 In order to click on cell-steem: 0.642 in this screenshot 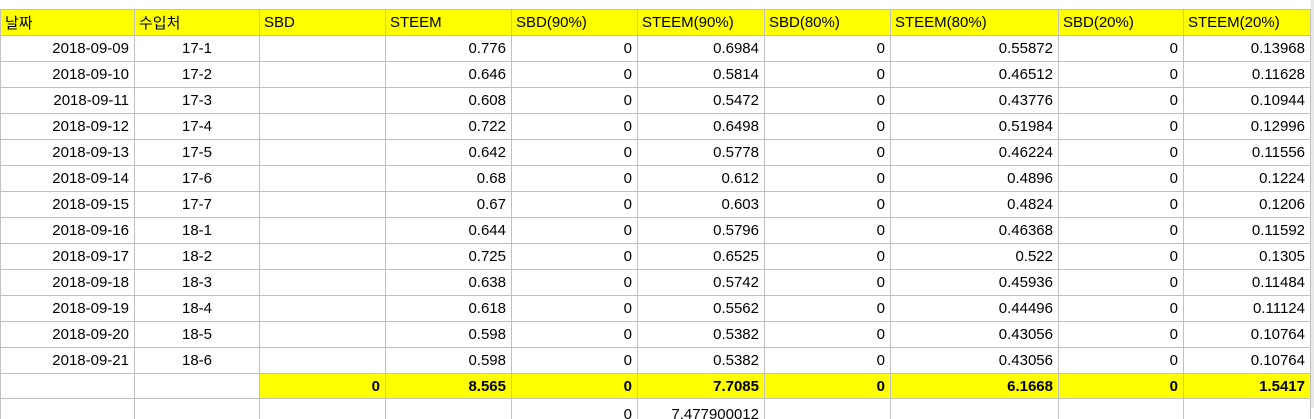, I will do `click(448, 152)`.